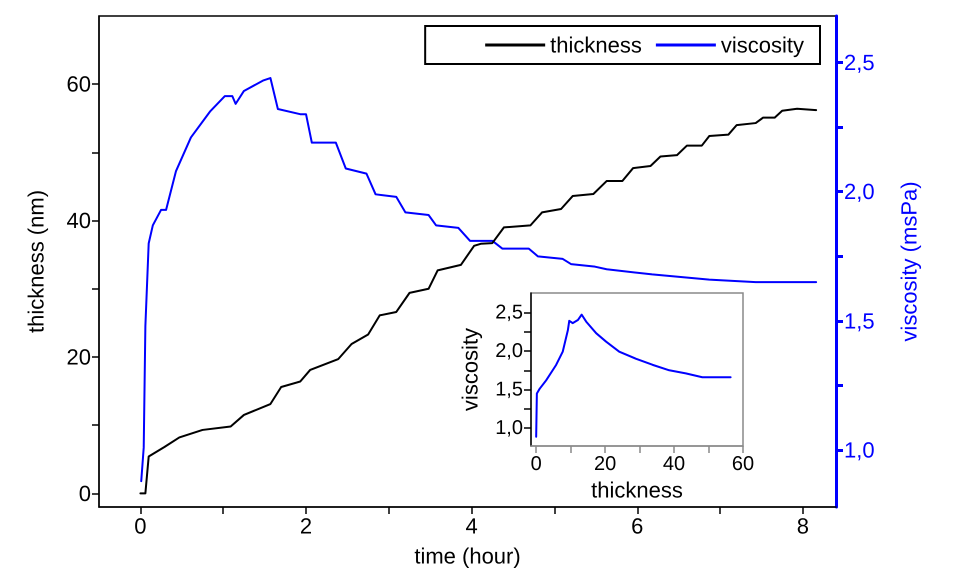  Describe the element at coordinates (509, 351) in the screenshot. I see `y-tick-label: 2,0` at that location.